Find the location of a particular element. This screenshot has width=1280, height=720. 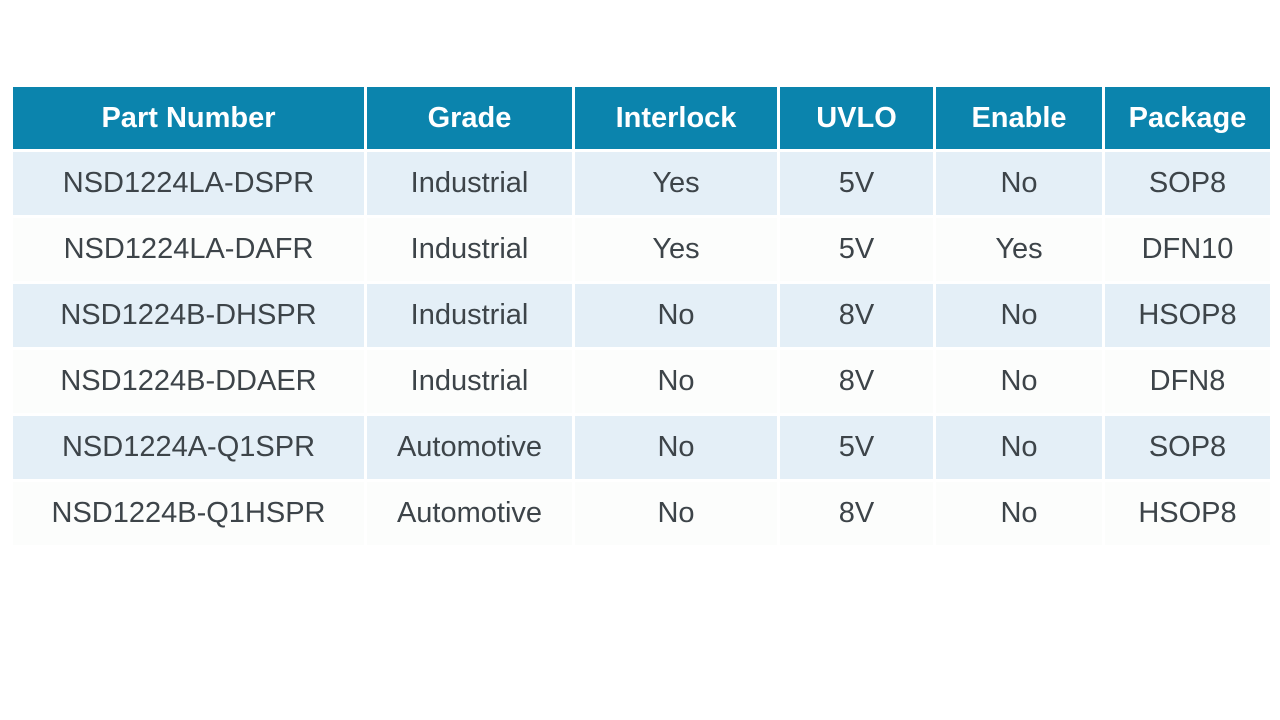

table-cell: NSD1224LA-DSPR is located at coordinates (188, 183).